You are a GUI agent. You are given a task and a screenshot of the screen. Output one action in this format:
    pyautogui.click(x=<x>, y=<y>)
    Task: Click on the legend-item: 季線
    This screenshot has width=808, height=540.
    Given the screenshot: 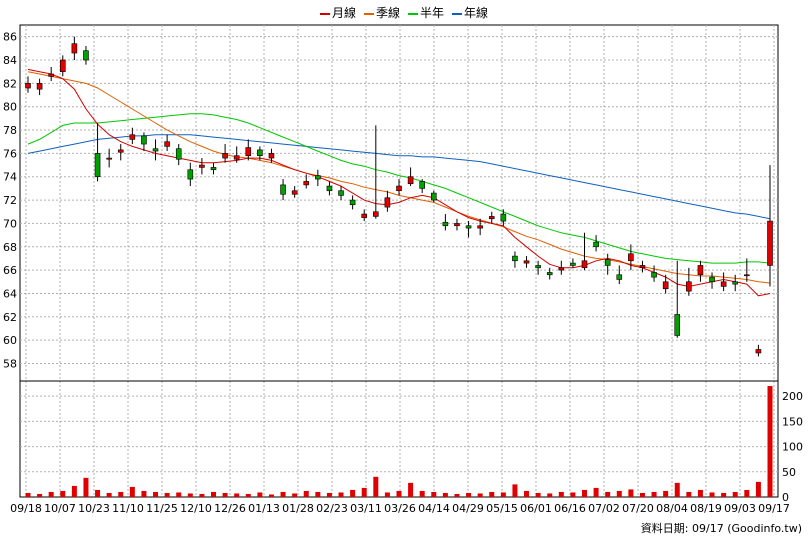 What is the action you would take?
    pyautogui.click(x=381, y=12)
    